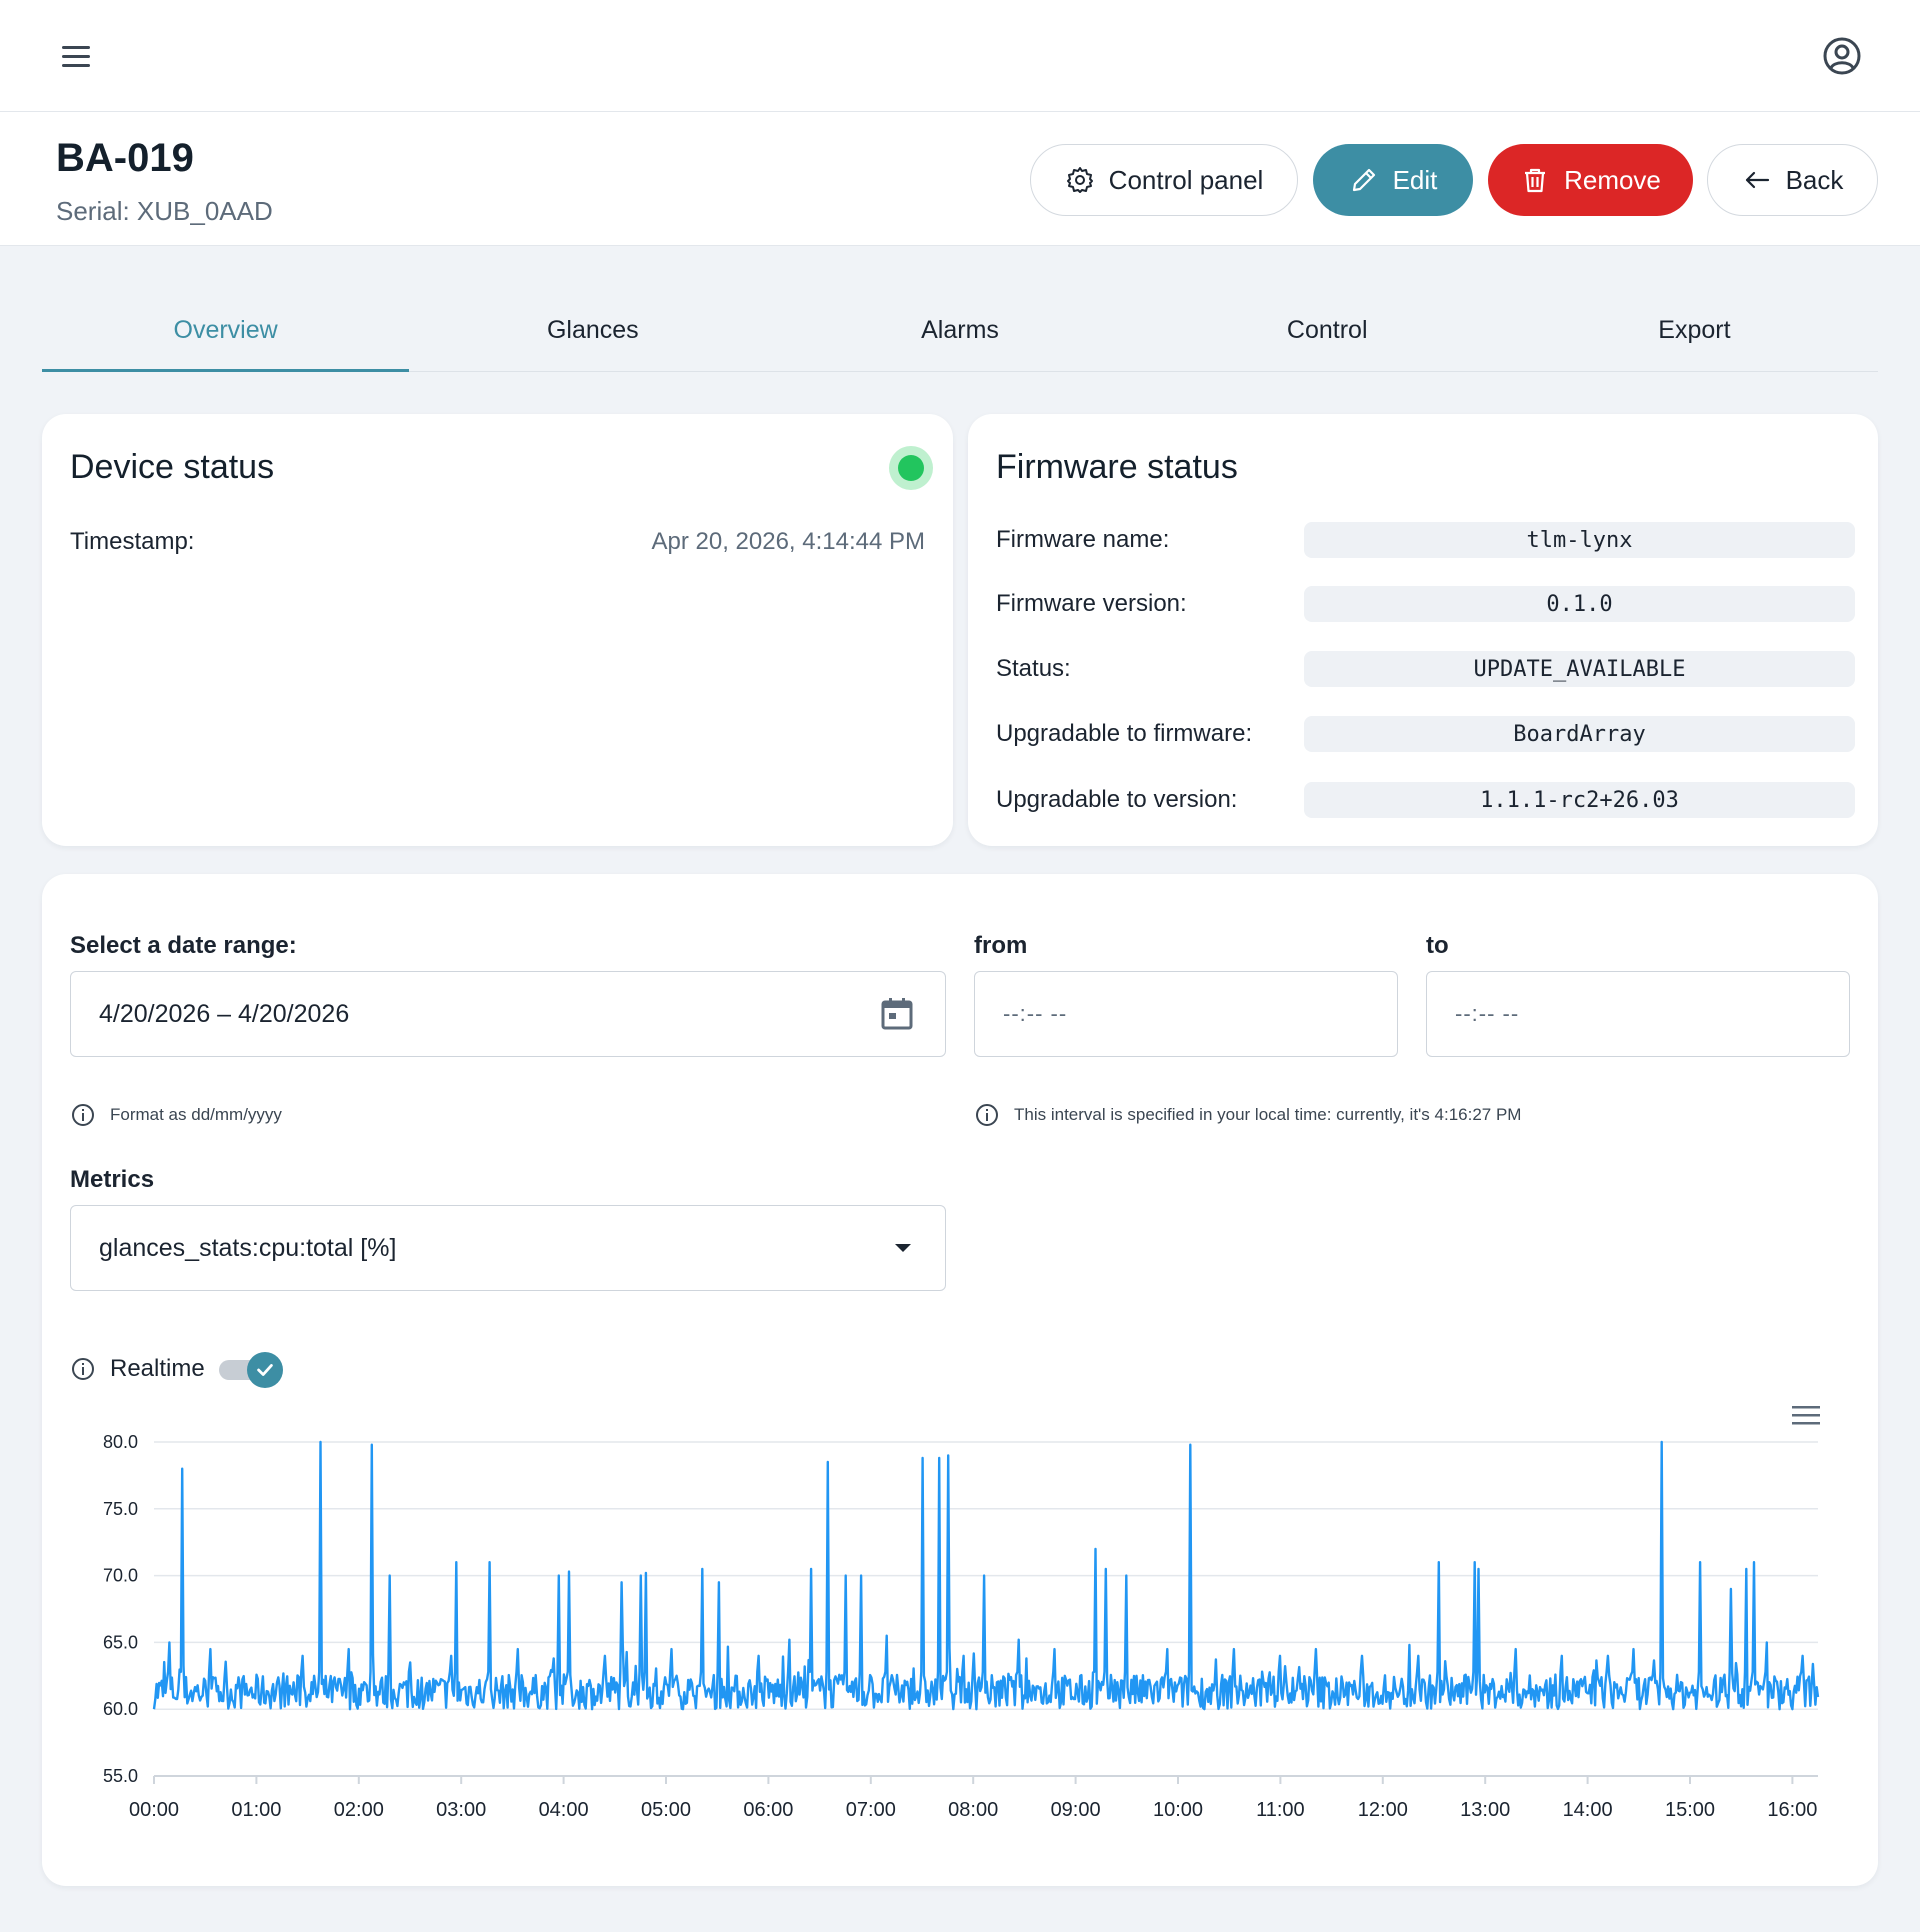 This screenshot has width=1920, height=1932. I want to click on date-range-input: 4/20/2026 – 4/20/2026, so click(508, 1014).